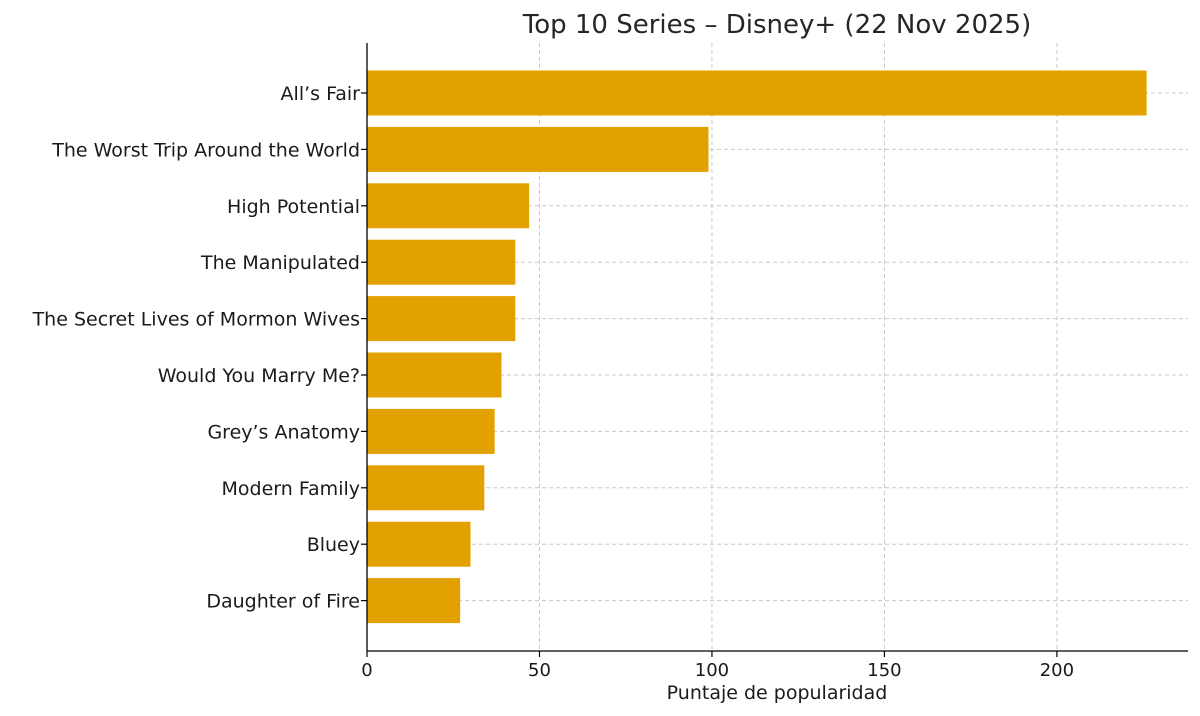 The image size is (1200, 716). Describe the element at coordinates (884, 670) in the screenshot. I see `x-tick-label: 150` at that location.